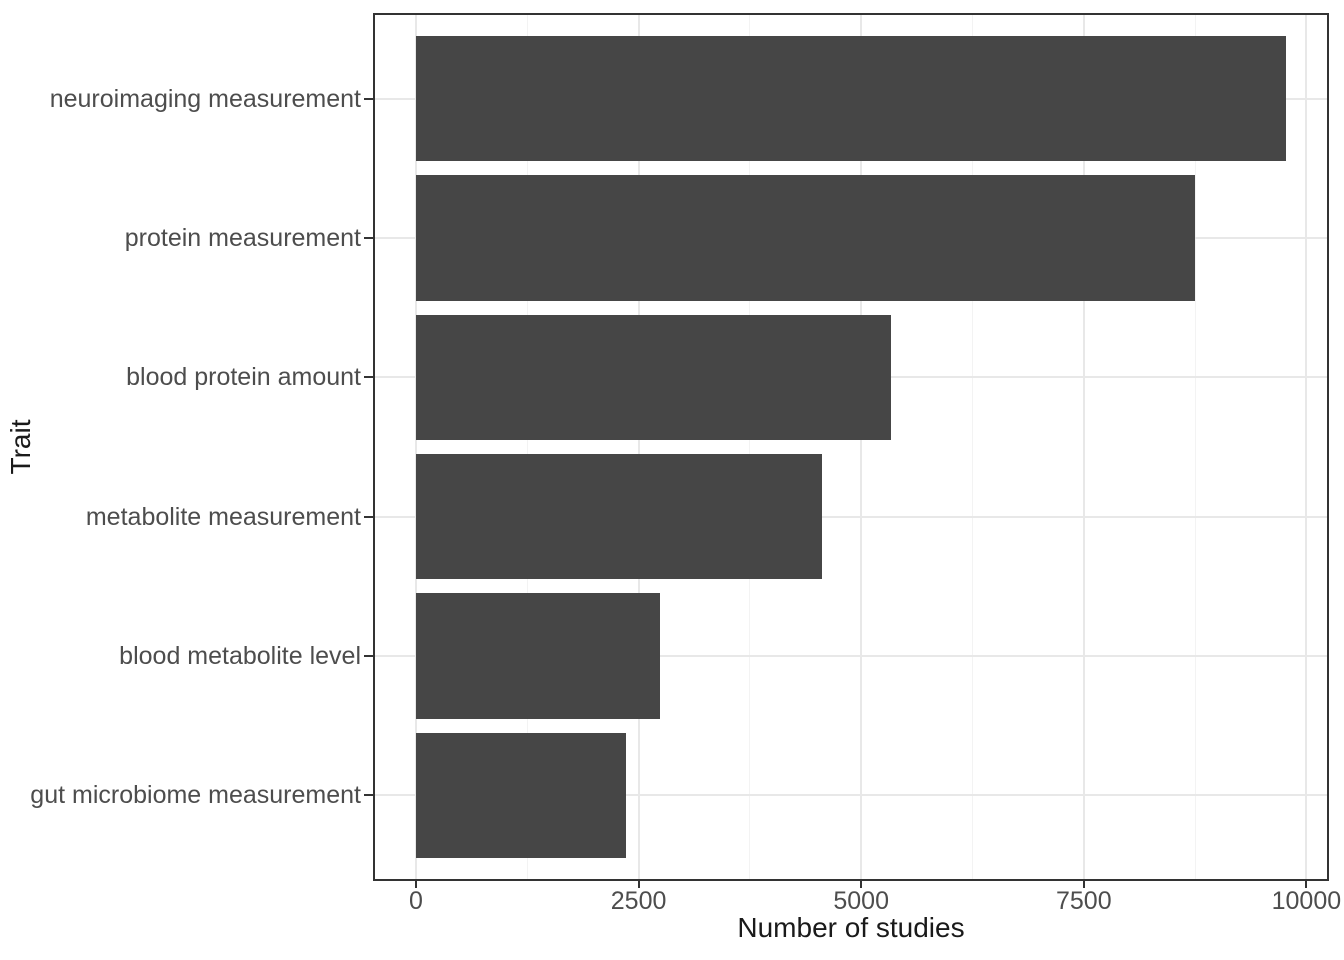 The height and width of the screenshot is (960, 1344). Describe the element at coordinates (851, 927) in the screenshot. I see `x-axis-title: Number of studies` at that location.